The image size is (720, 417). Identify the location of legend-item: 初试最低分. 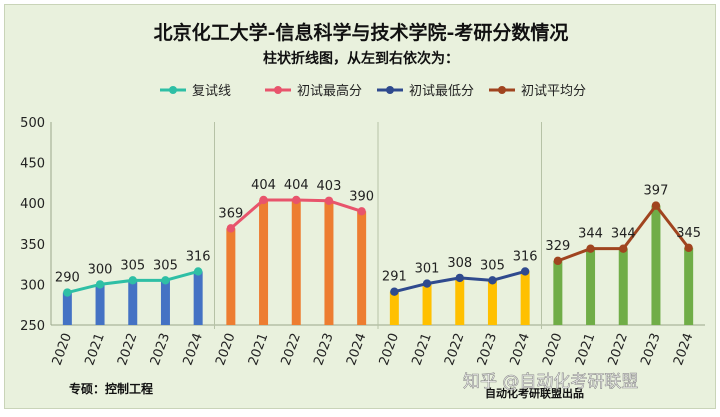
(425, 91).